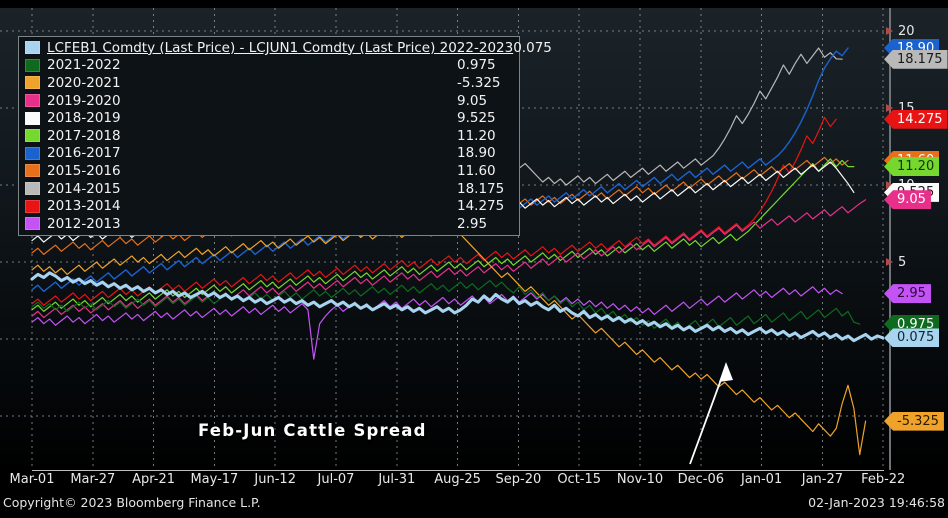 The image size is (948, 518). What do you see at coordinates (822, 479) in the screenshot?
I see `date-axis-label: Jan-27` at bounding box center [822, 479].